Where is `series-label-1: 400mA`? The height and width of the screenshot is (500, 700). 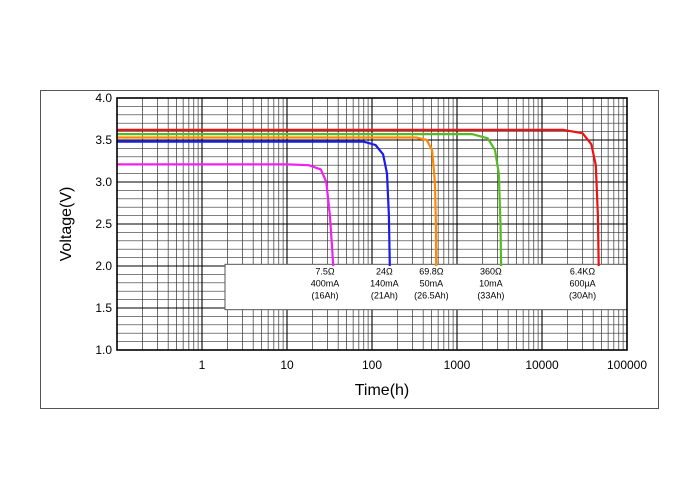
series-label-1: 400mA is located at coordinates (325, 283).